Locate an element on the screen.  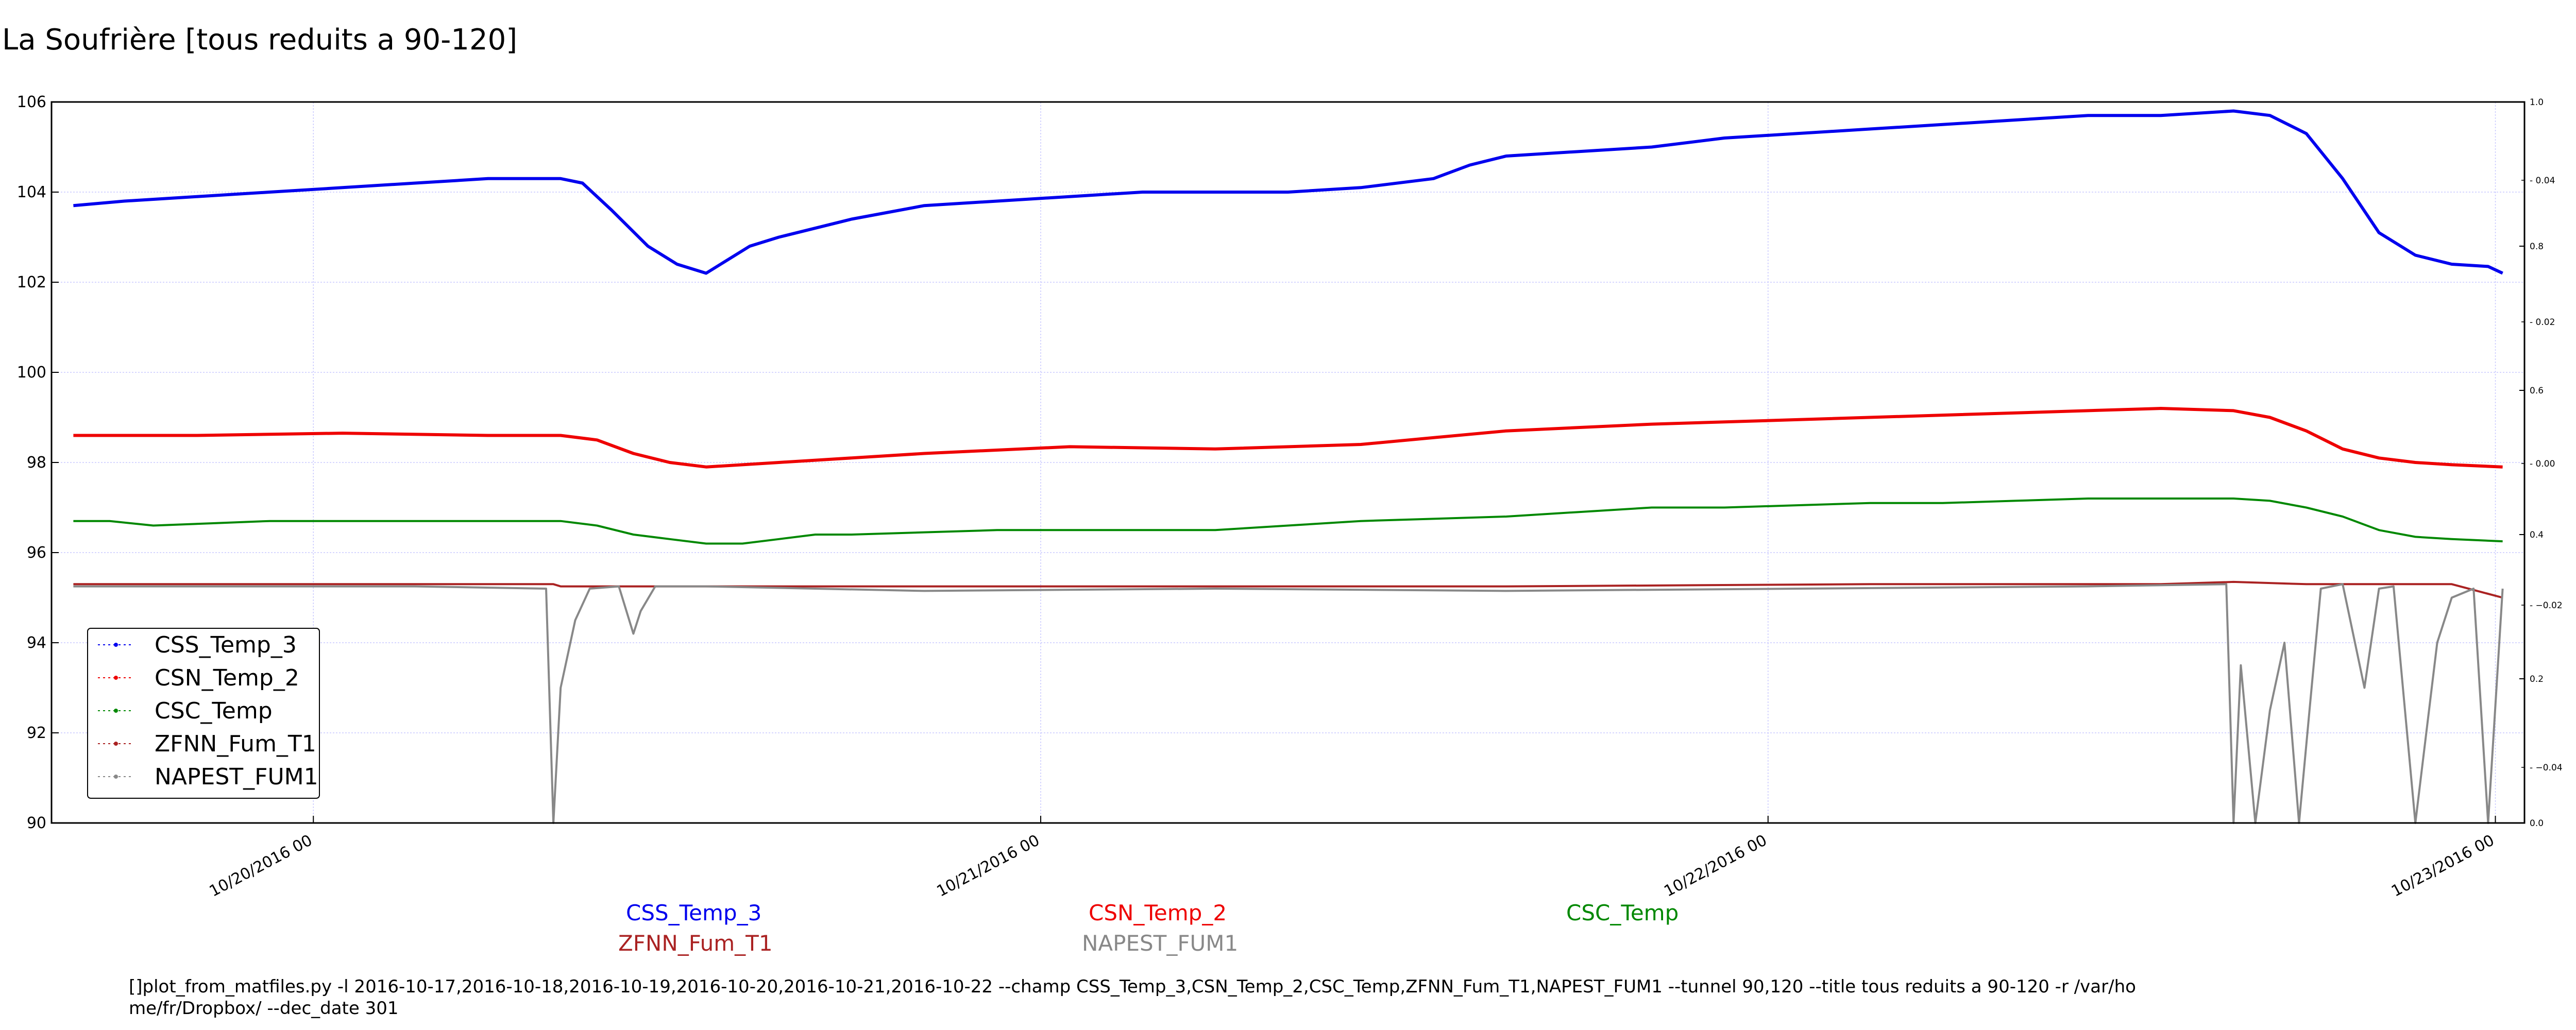
right-tick-label: 0.6 is located at coordinates (2537, 391).